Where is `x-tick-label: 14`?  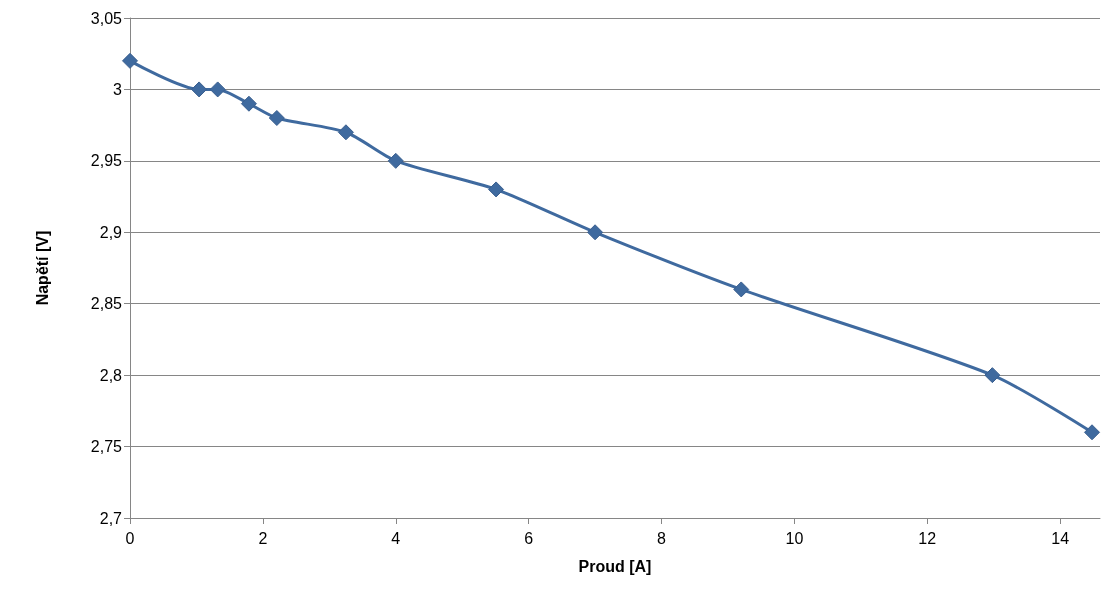
x-tick-label: 14 is located at coordinates (1060, 538).